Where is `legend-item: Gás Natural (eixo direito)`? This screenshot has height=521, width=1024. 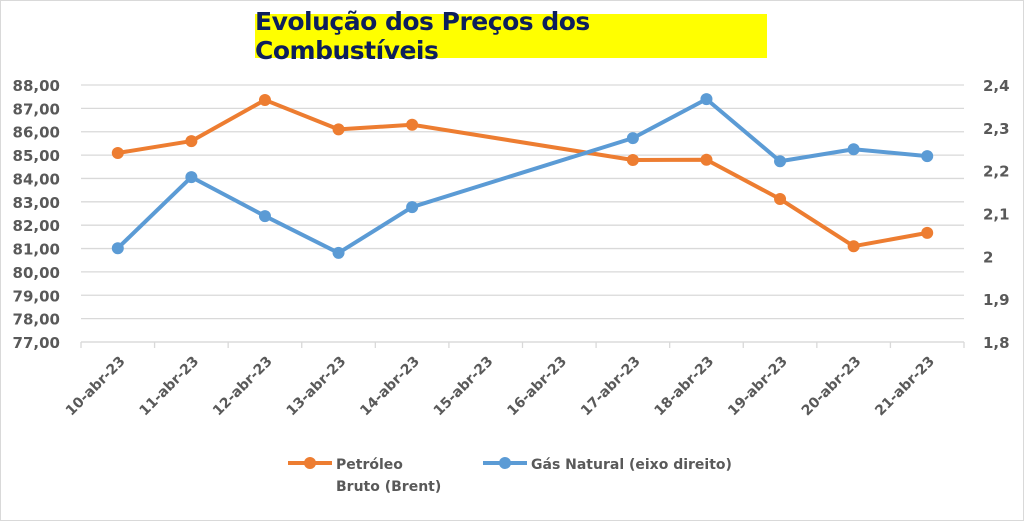 legend-item: Gás Natural (eixo direito) is located at coordinates (607, 465).